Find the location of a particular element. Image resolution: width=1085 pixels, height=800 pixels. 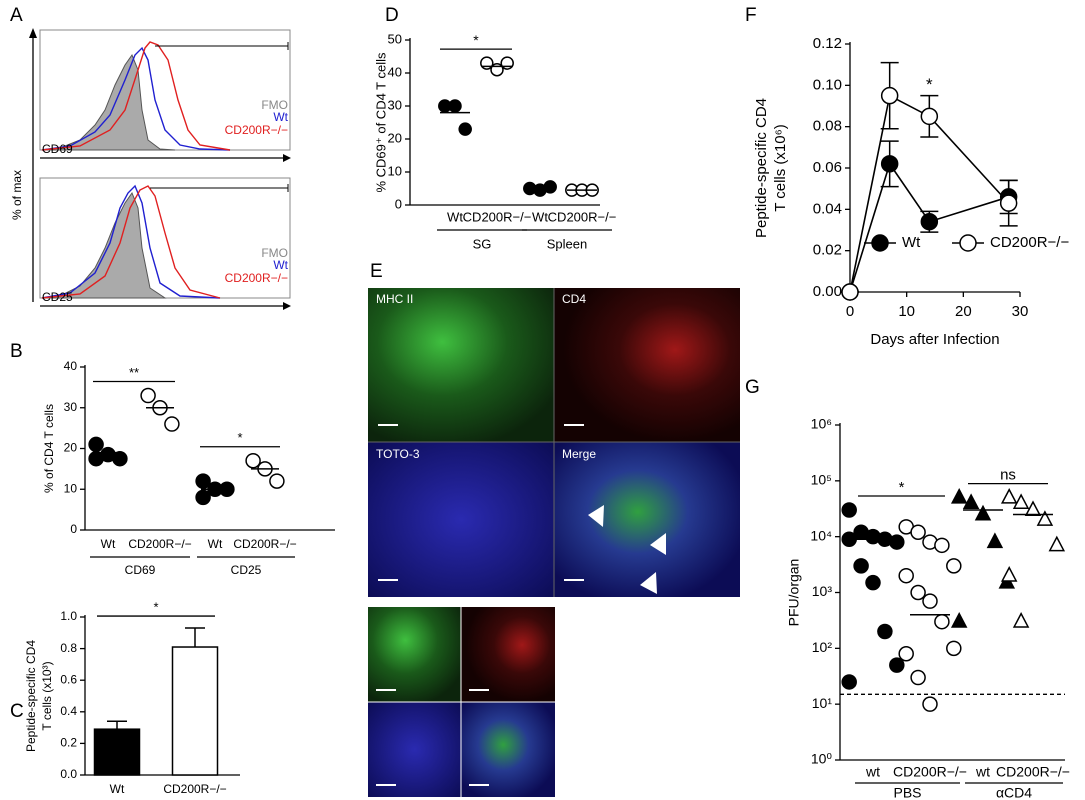

y-axis-label: T cells (x10³) is located at coordinates (47, 695).